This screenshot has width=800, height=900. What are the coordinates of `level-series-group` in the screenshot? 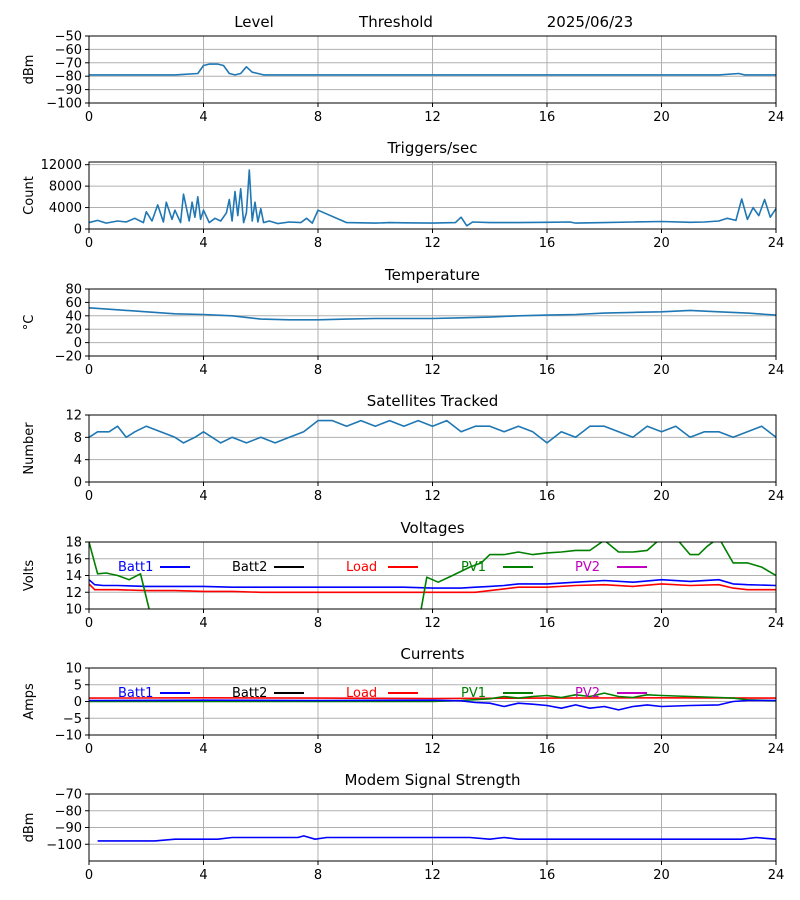 It's located at (432, 69).